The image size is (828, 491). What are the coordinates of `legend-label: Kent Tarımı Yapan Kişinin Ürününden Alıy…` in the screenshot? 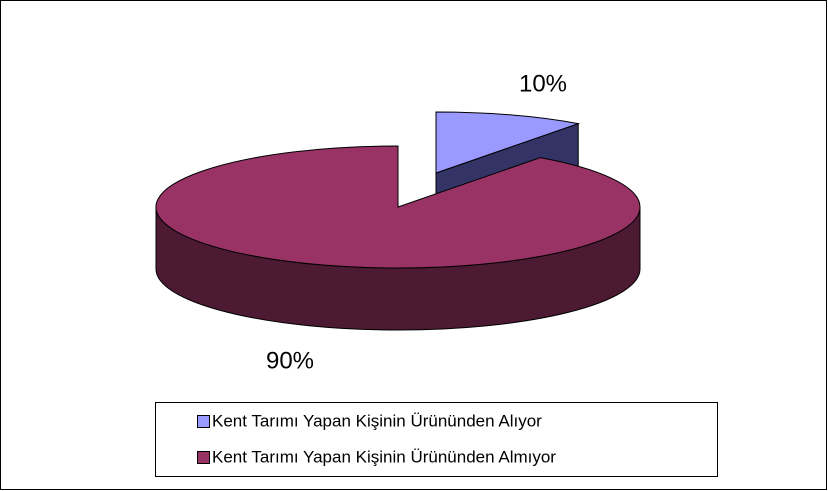 It's located at (377, 420).